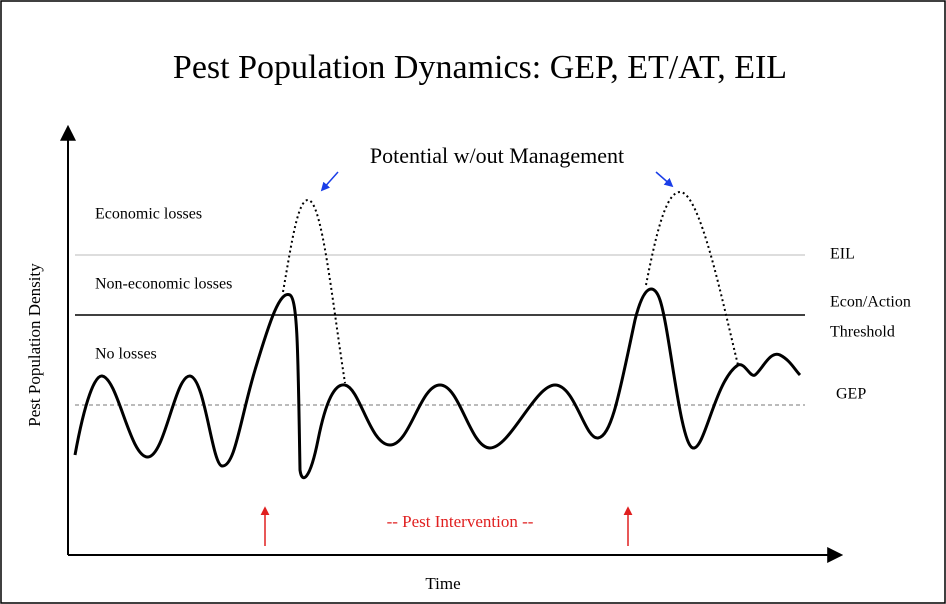 The height and width of the screenshot is (604, 946). Describe the element at coordinates (460, 521) in the screenshot. I see `intervention-label: -- Pest Intervention --` at that location.